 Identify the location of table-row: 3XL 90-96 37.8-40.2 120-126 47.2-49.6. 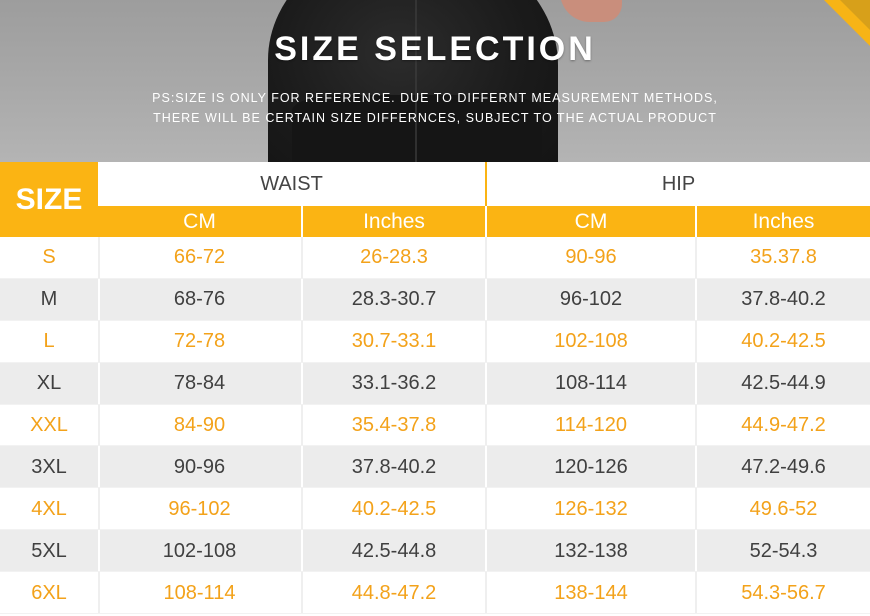
(435, 467).